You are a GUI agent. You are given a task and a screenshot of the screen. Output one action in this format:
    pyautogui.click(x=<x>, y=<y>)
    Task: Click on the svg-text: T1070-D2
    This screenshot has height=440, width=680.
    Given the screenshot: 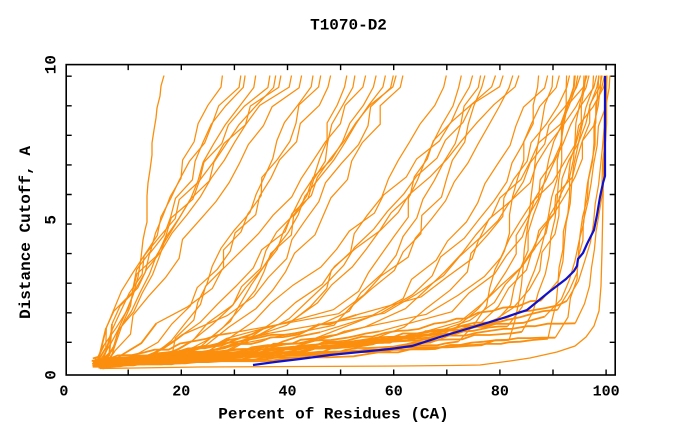 What is the action you would take?
    pyautogui.click(x=348, y=26)
    